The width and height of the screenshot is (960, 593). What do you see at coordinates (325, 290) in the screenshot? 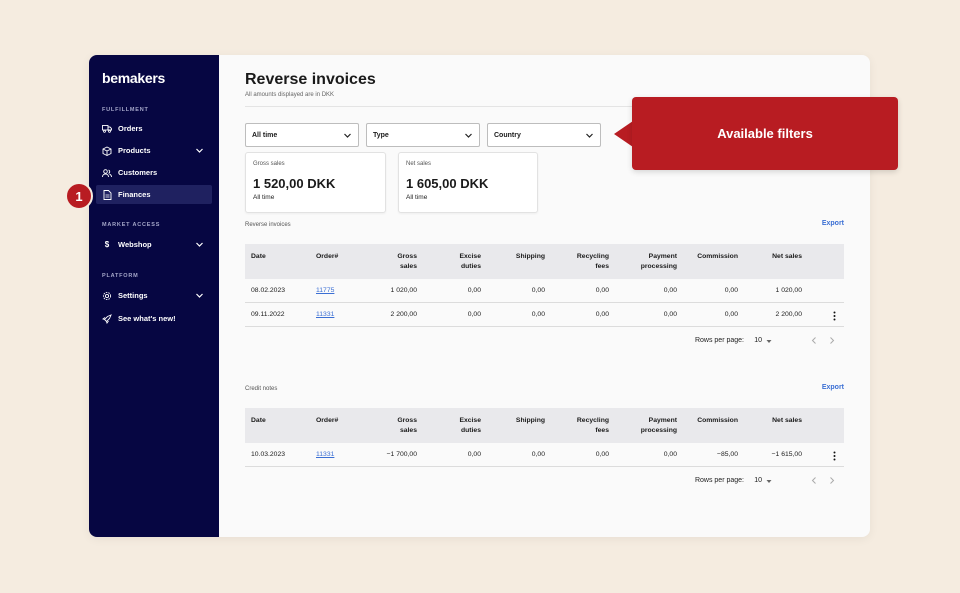
I see `order-link: 11775` at bounding box center [325, 290].